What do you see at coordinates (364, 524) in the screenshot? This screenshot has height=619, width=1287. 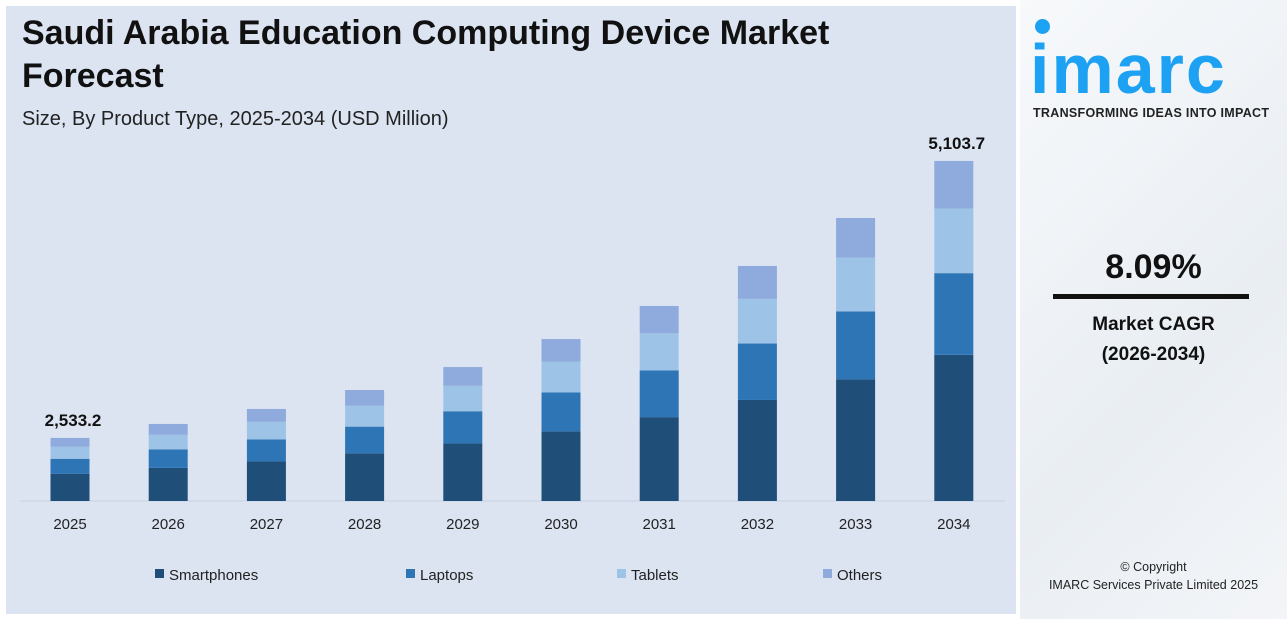 I see `x-tick-label: 2028` at bounding box center [364, 524].